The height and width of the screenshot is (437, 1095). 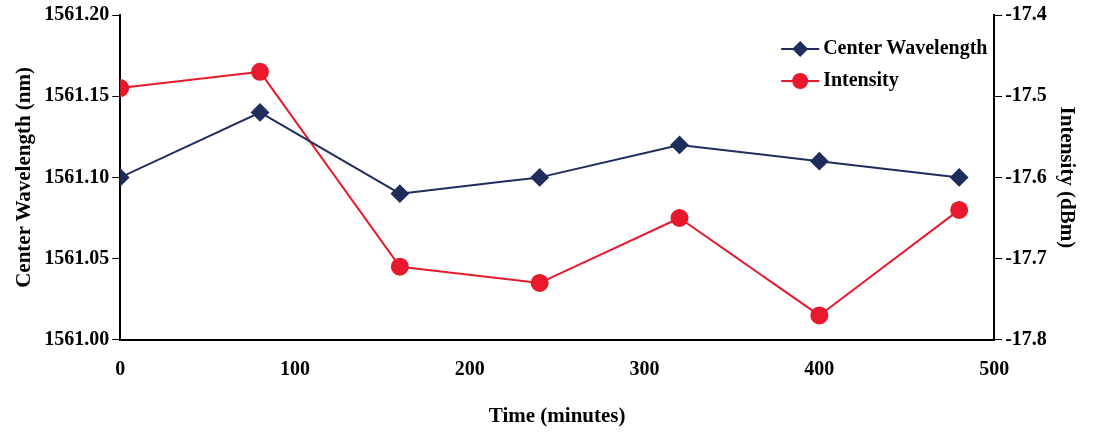 What do you see at coordinates (1026, 337) in the screenshot?
I see `y2-tick-label: -17.8` at bounding box center [1026, 337].